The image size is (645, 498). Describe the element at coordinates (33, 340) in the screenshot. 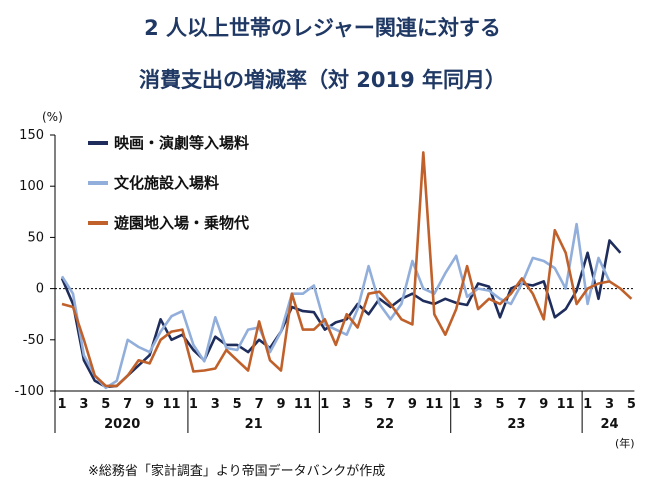

I see `y-tick-label: -50` at that location.